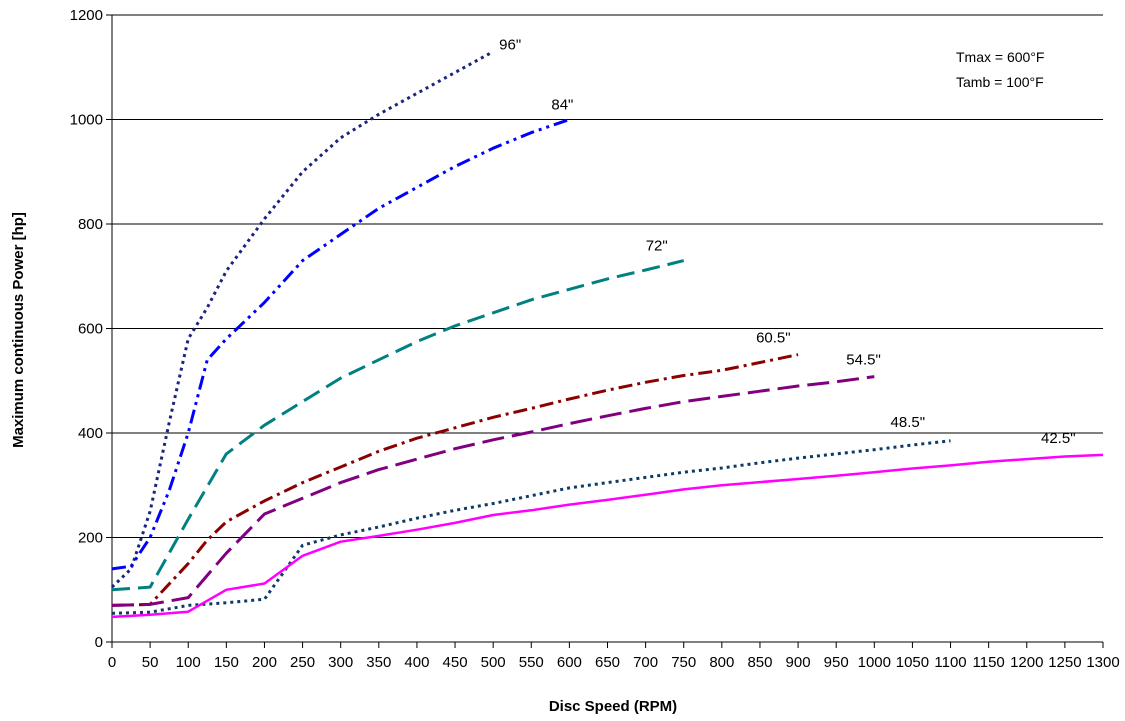 The height and width of the screenshot is (721, 1125). I want to click on y-tick-labels: 0 200 400 600 800 1000 1200, so click(86, 329).